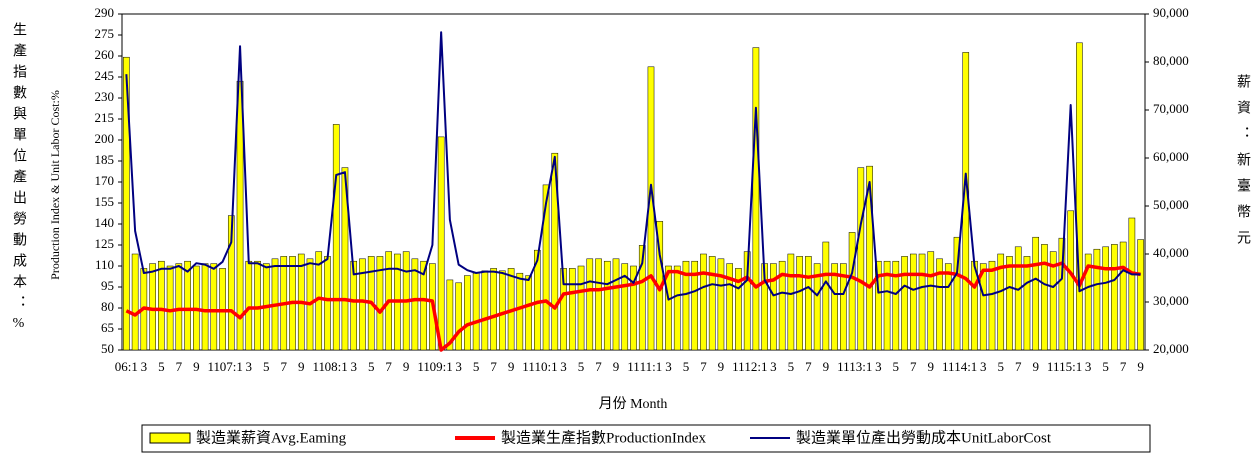 The image size is (1260, 457). I want to click on x-tick-label: 13:1, so click(860, 366).